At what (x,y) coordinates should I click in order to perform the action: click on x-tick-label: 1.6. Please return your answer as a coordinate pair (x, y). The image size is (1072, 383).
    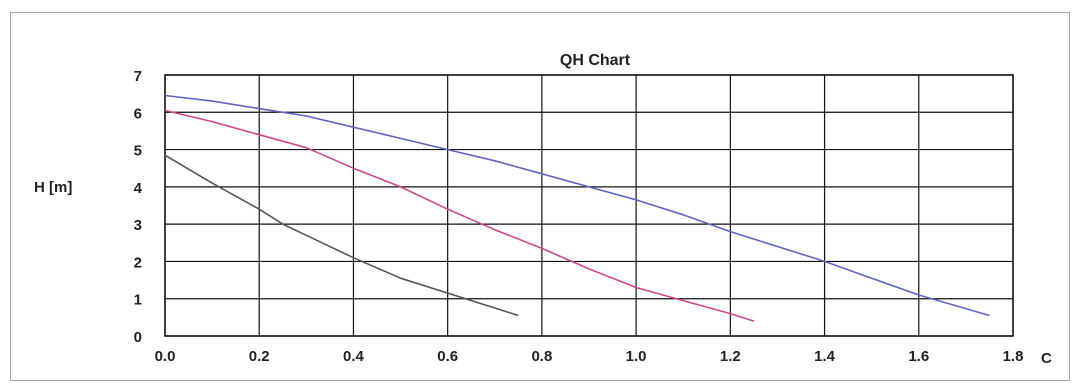
    Looking at the image, I should click on (918, 356).